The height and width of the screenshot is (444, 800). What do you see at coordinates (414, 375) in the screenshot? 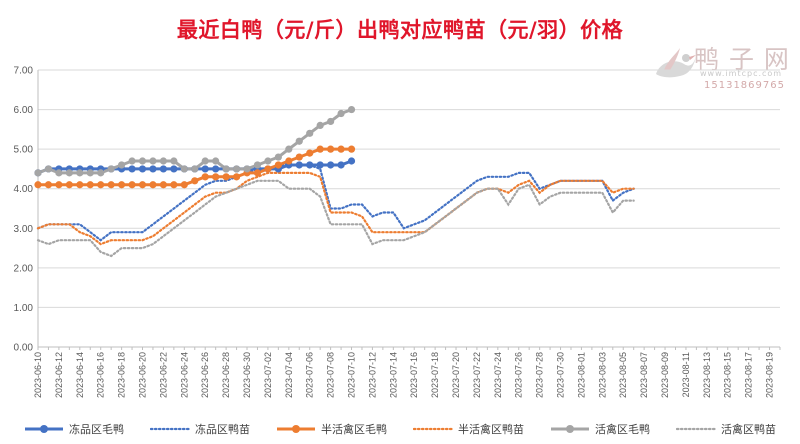
I see `x-tick-label: 2023-07-16` at bounding box center [414, 375].